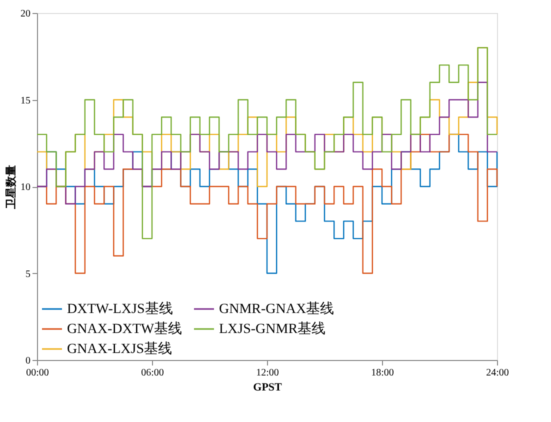  Describe the element at coordinates (11, 187) in the screenshot. I see `y-axis-title: 卫星数量` at that location.